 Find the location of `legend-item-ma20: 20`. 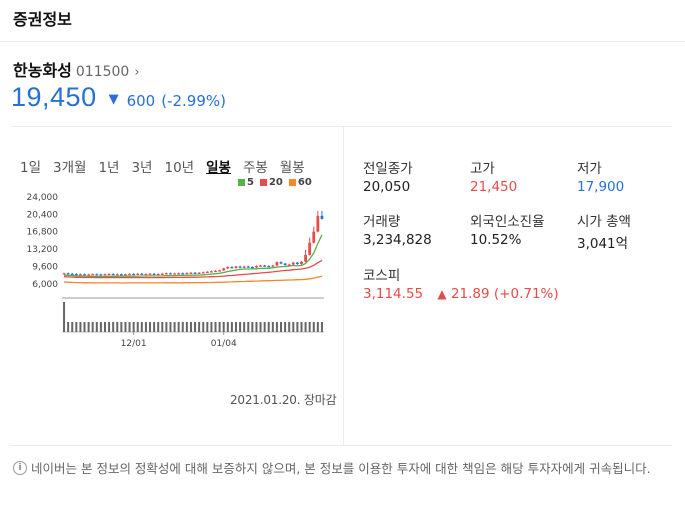

legend-item-ma20: 20 is located at coordinates (271, 182).